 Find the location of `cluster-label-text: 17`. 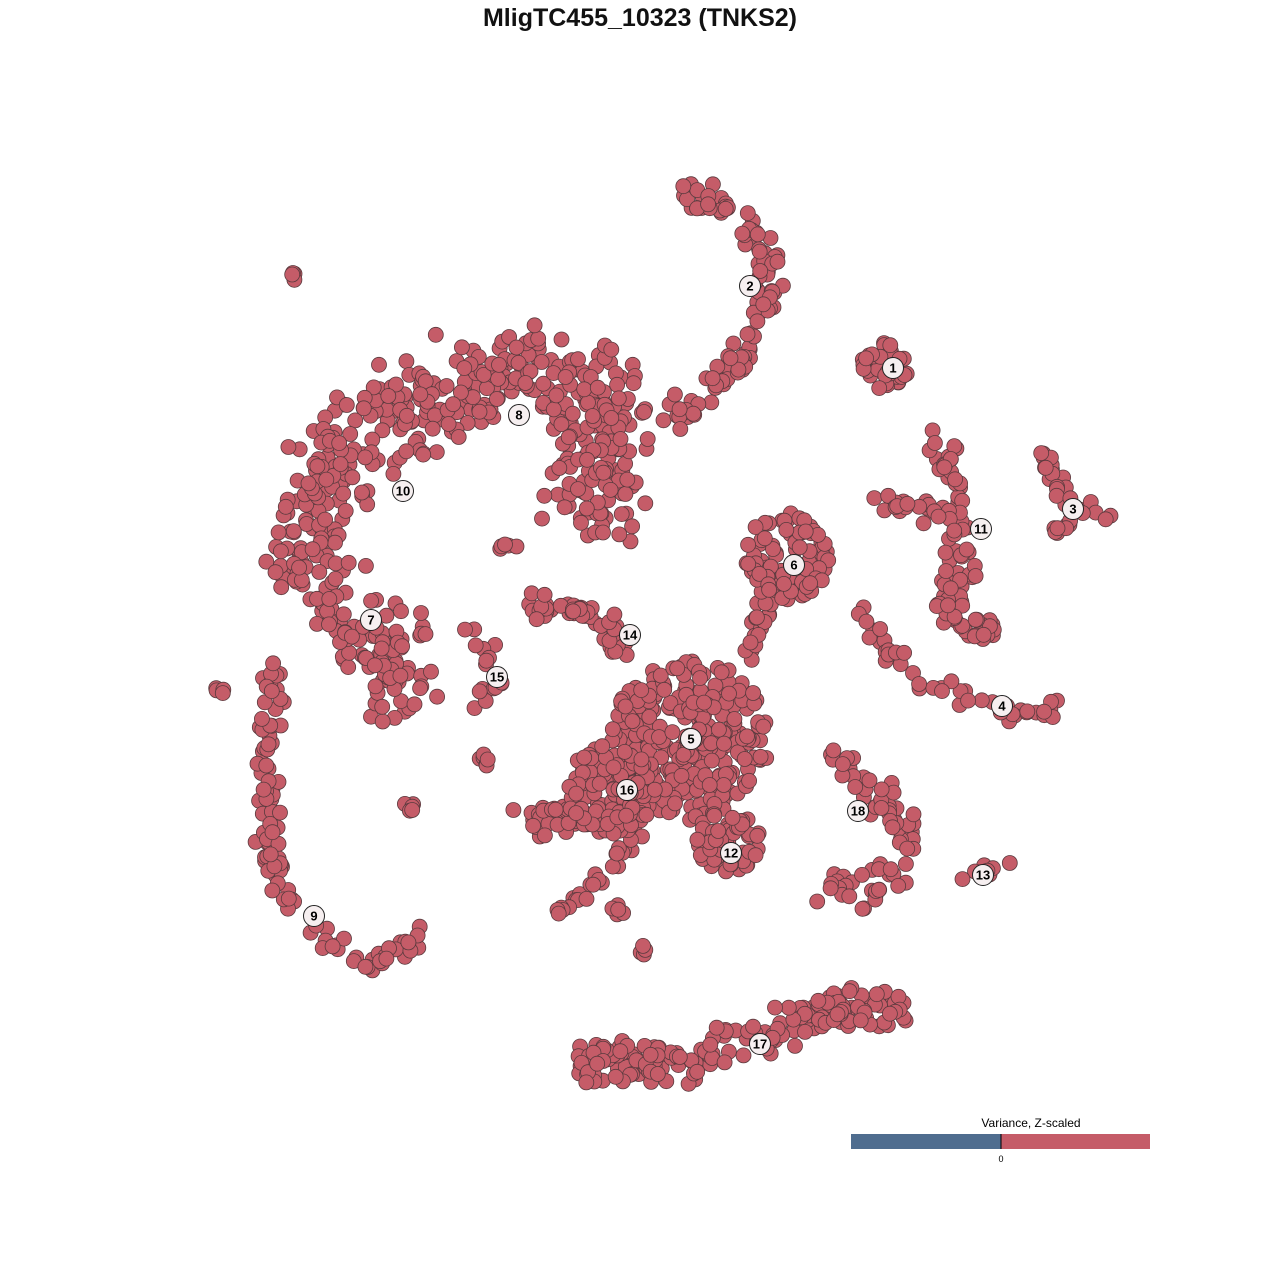

cluster-label-text: 17 is located at coordinates (760, 1044).